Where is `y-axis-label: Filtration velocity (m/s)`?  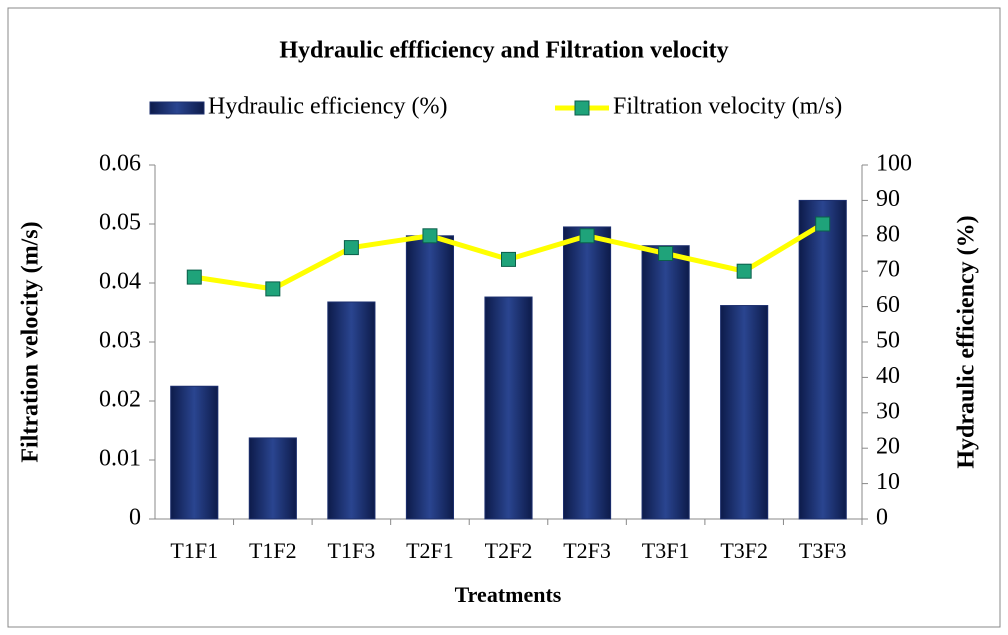
y-axis-label: Filtration velocity (m/s) is located at coordinates (31, 341).